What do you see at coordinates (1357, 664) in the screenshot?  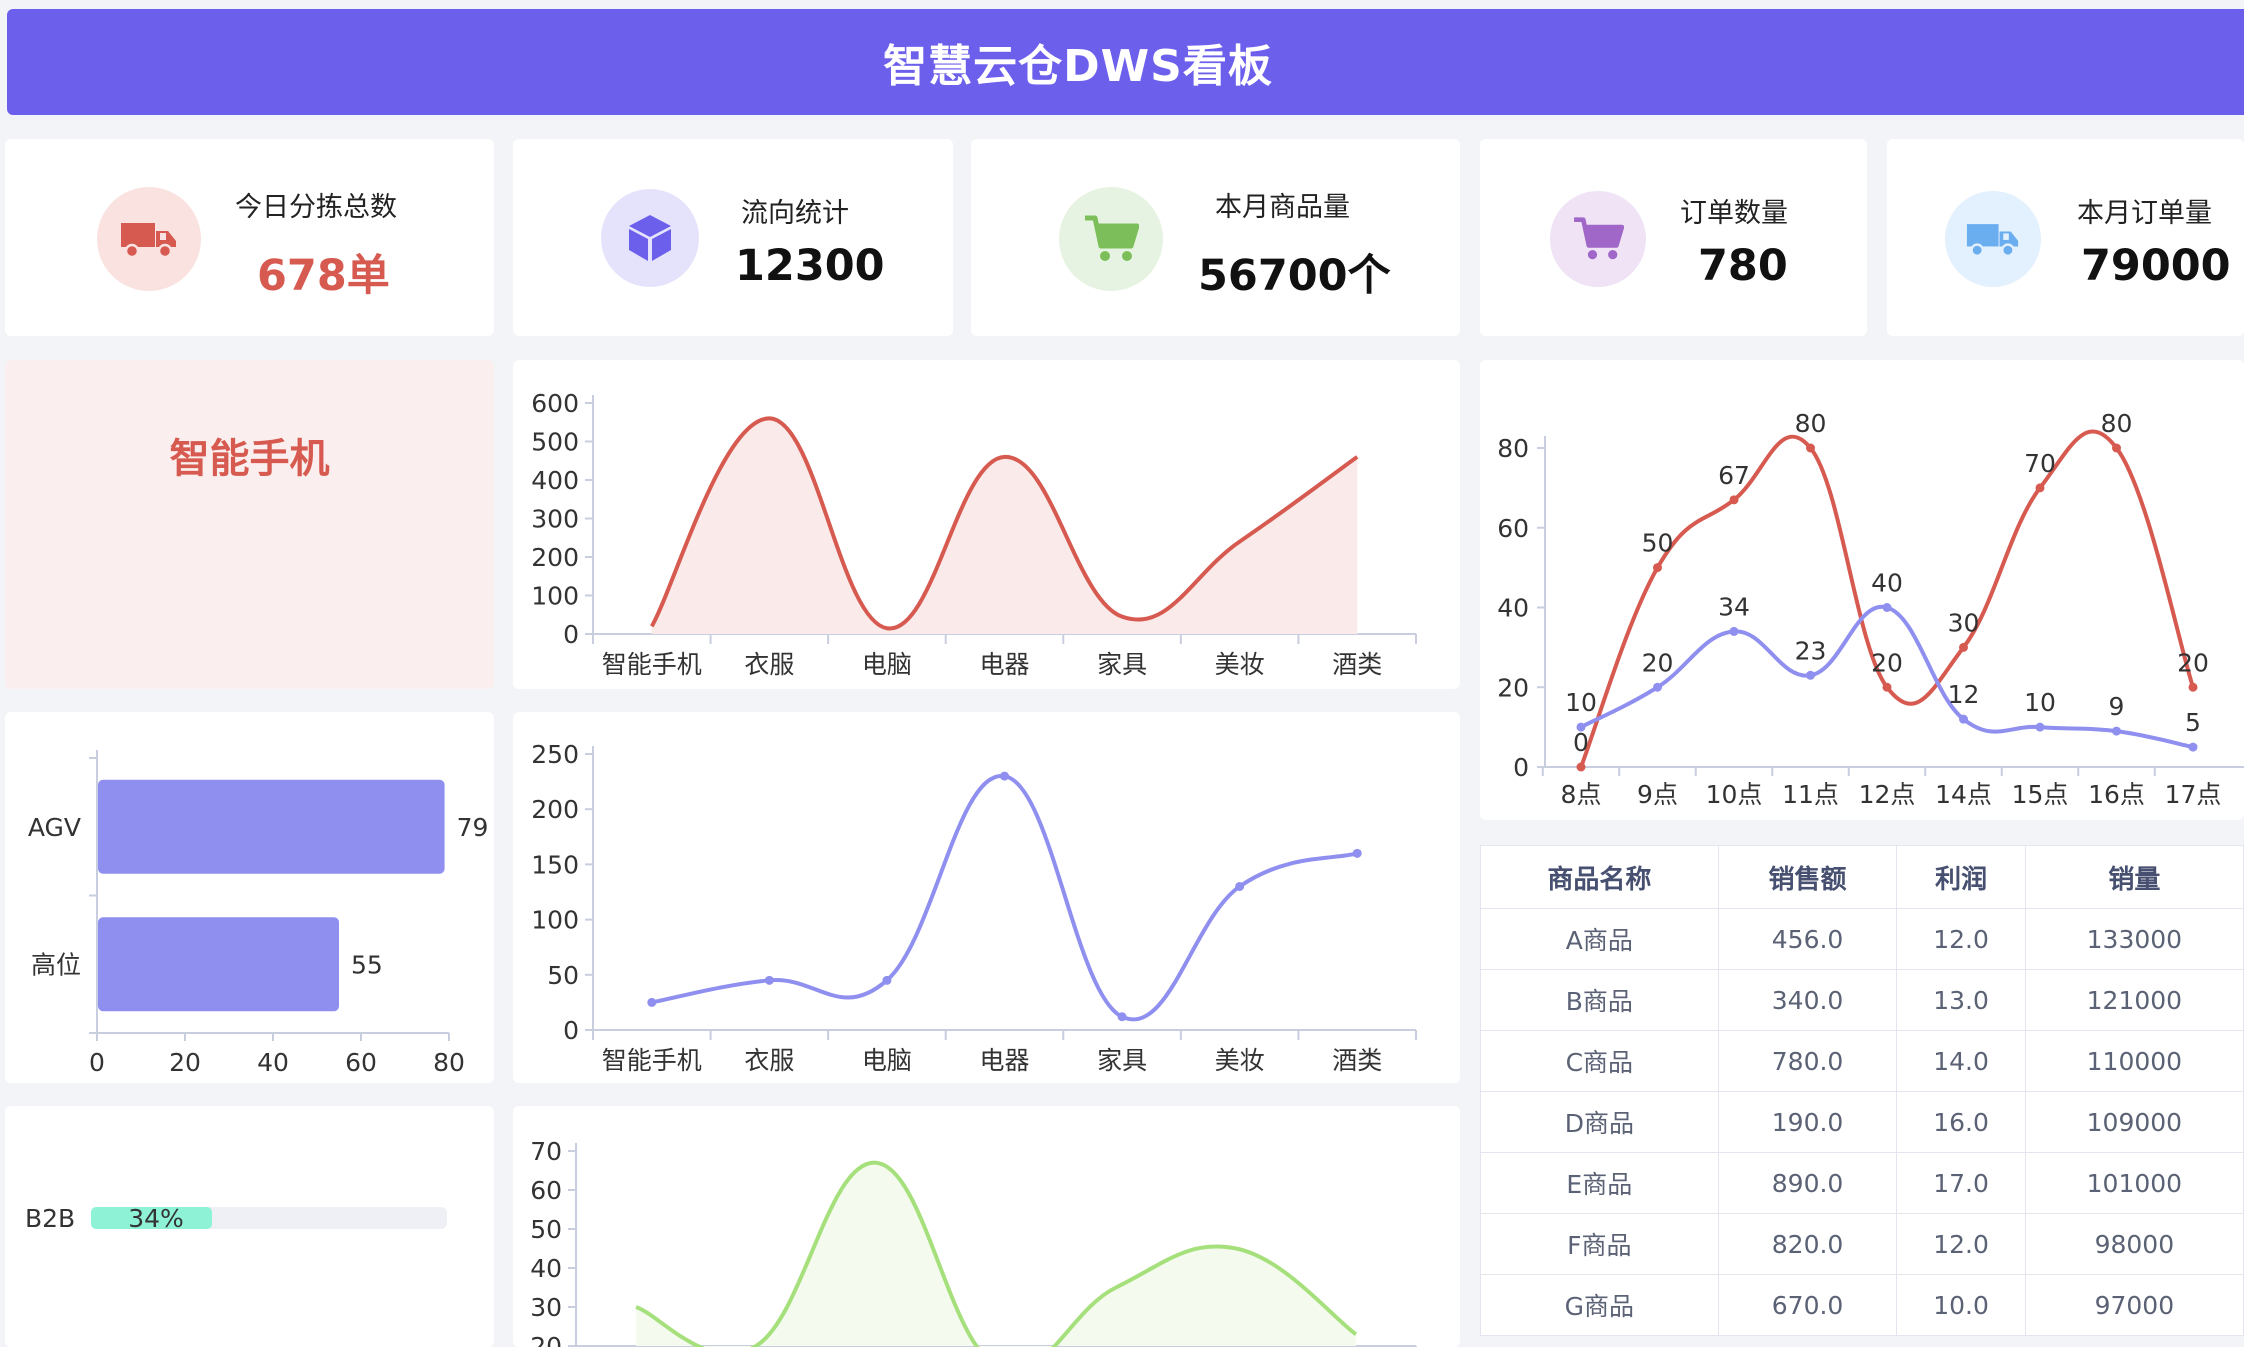 I see `x-tick-label: 酒类` at bounding box center [1357, 664].